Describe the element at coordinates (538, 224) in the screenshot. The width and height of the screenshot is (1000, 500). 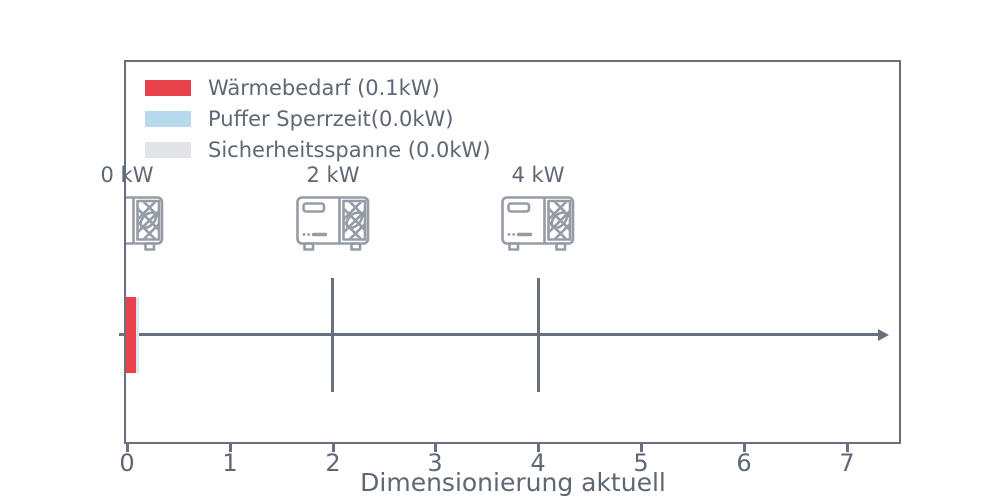
I see `heat-pump-icon-4kw` at that location.